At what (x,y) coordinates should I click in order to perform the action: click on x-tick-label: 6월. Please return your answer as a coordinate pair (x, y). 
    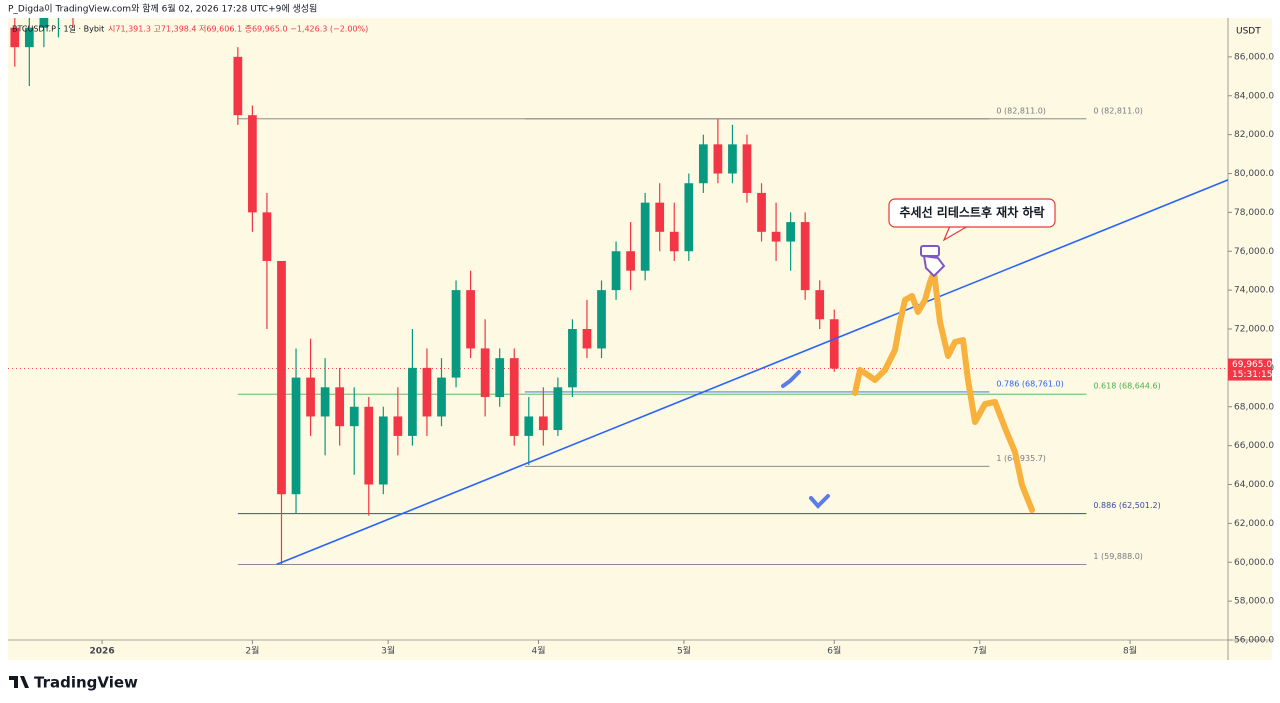
    Looking at the image, I should click on (834, 651).